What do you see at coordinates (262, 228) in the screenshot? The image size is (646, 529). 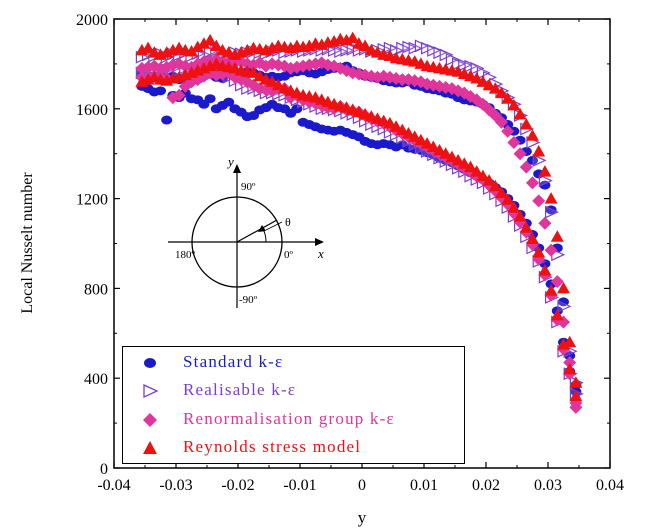 I see `inset-theta-arrow-icon` at bounding box center [262, 228].